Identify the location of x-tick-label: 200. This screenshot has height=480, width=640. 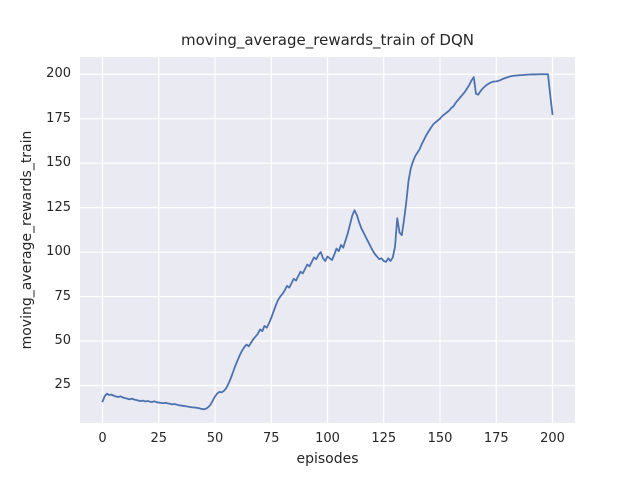
(552, 438).